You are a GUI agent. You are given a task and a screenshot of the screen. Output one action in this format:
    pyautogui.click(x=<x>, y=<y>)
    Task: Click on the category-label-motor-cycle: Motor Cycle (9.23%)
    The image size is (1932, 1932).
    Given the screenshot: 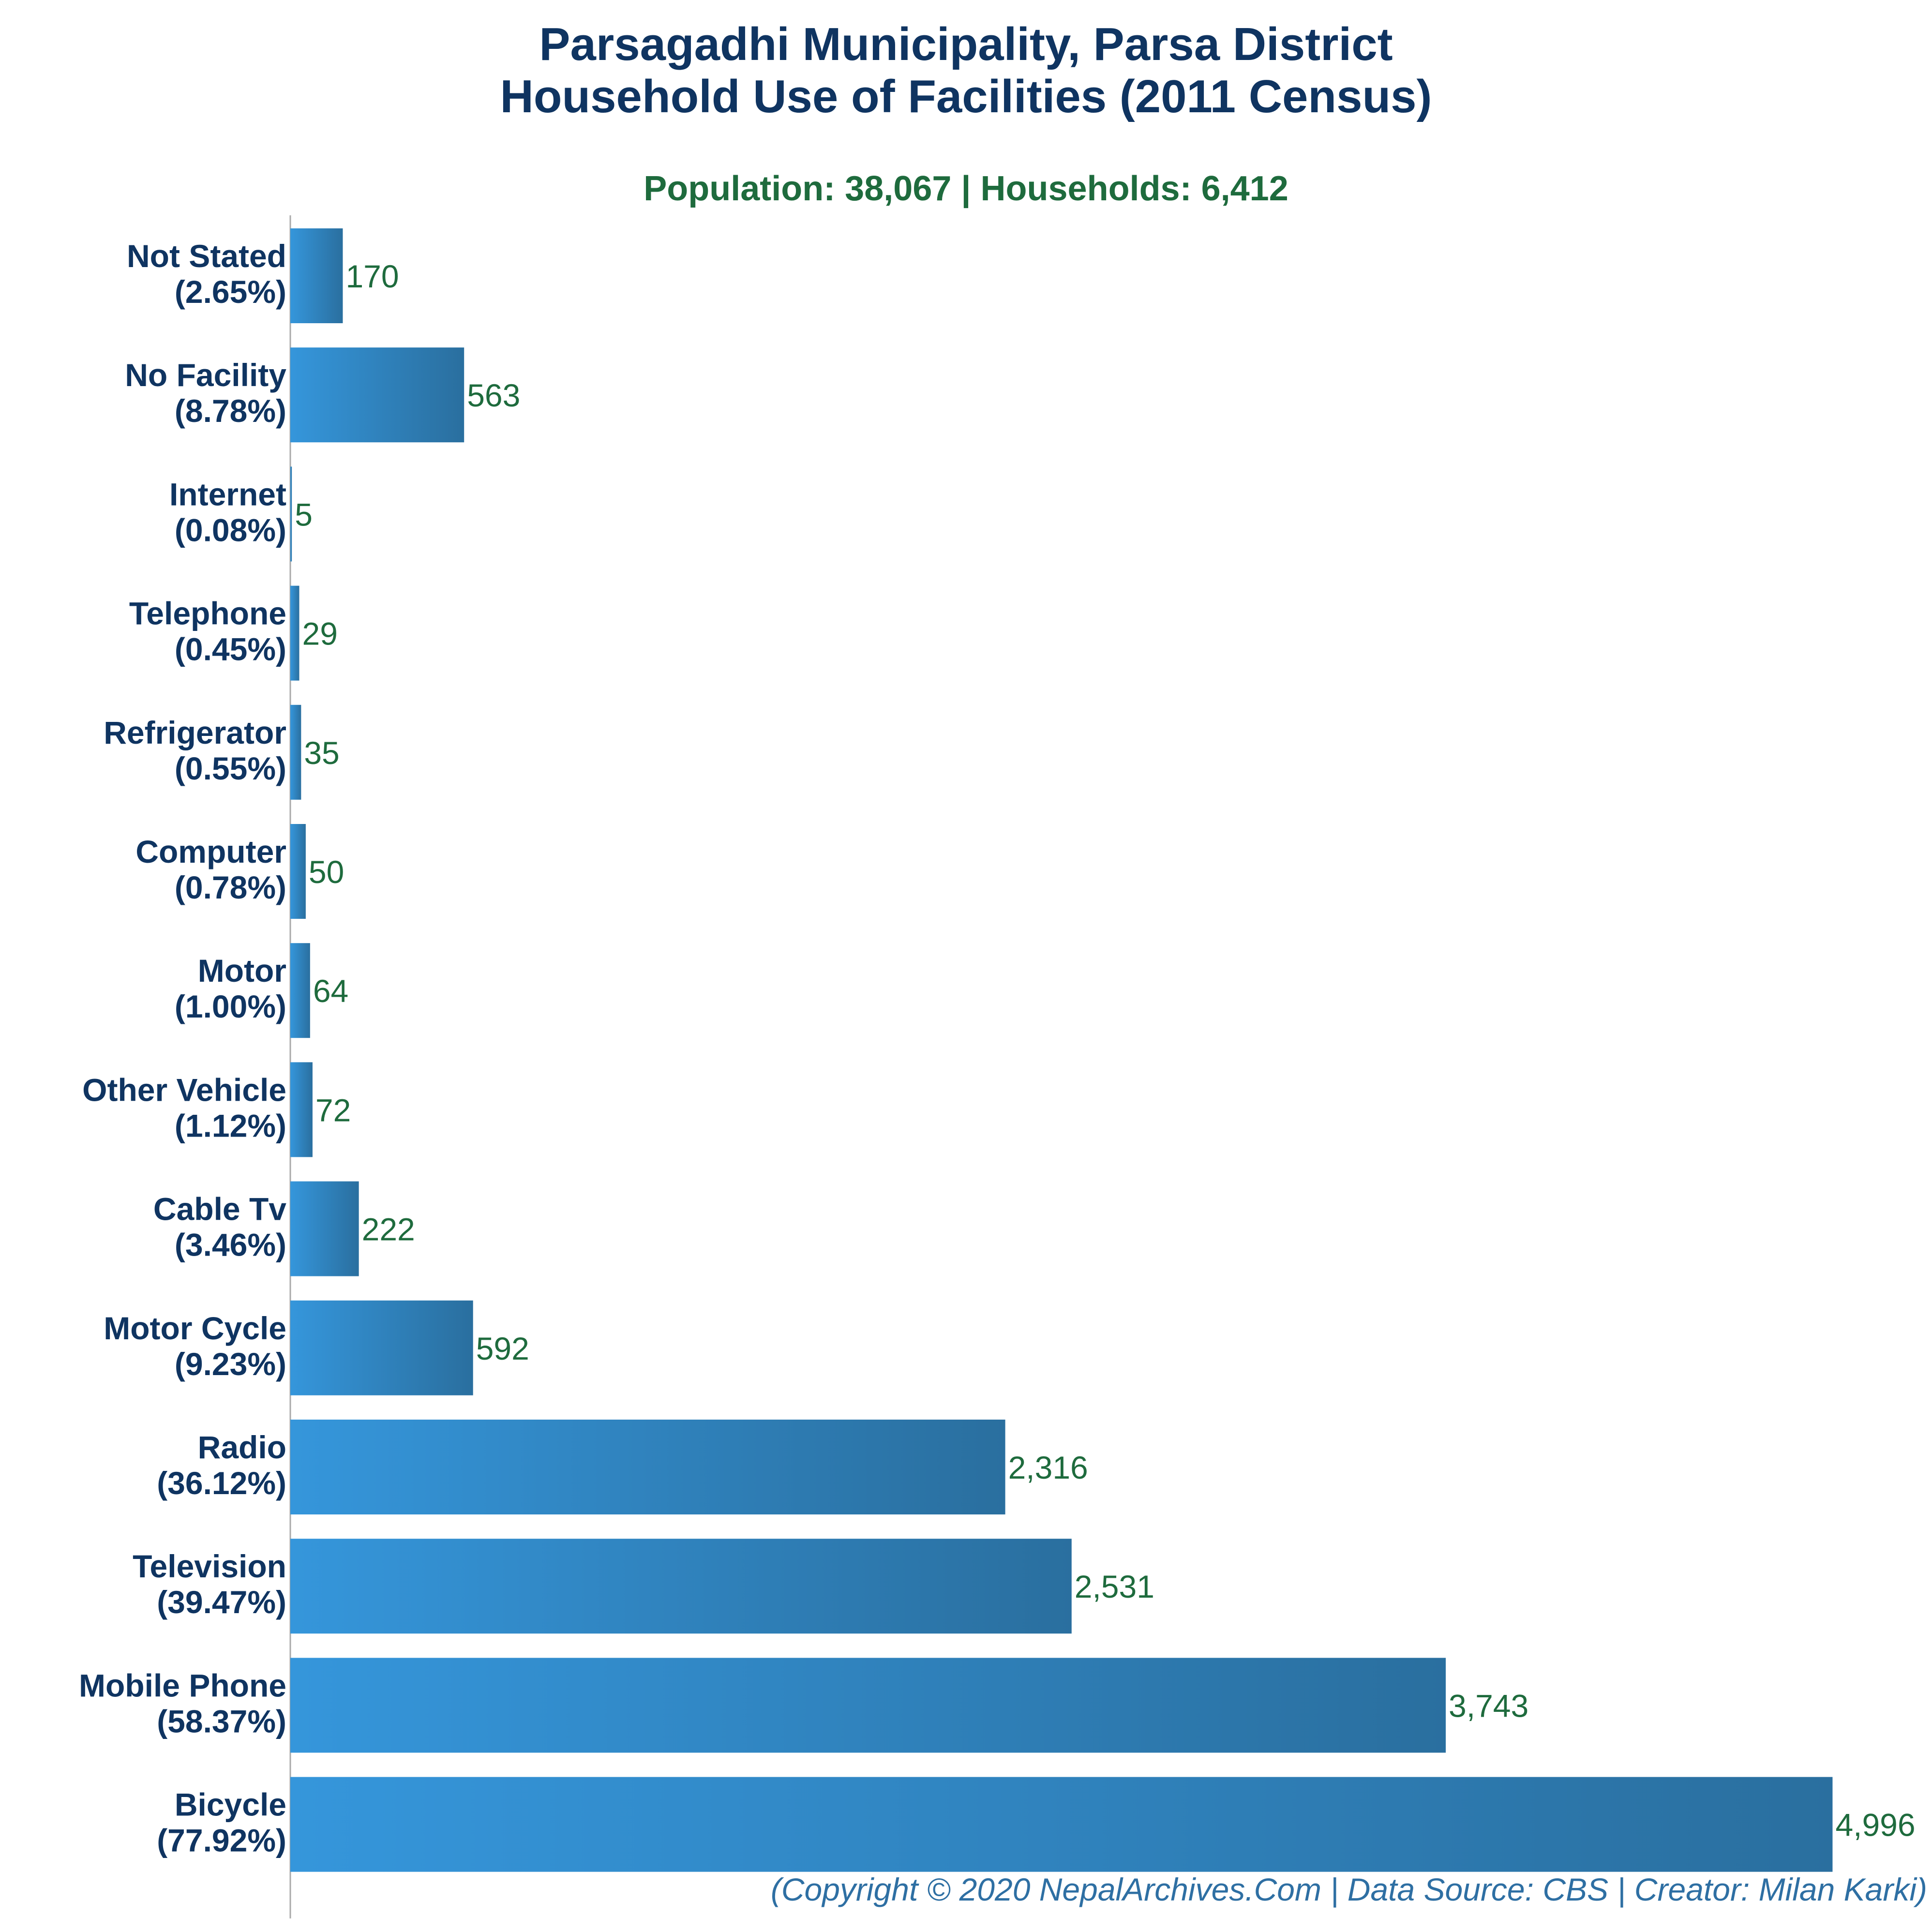 What is the action you would take?
    pyautogui.click(x=195, y=1346)
    